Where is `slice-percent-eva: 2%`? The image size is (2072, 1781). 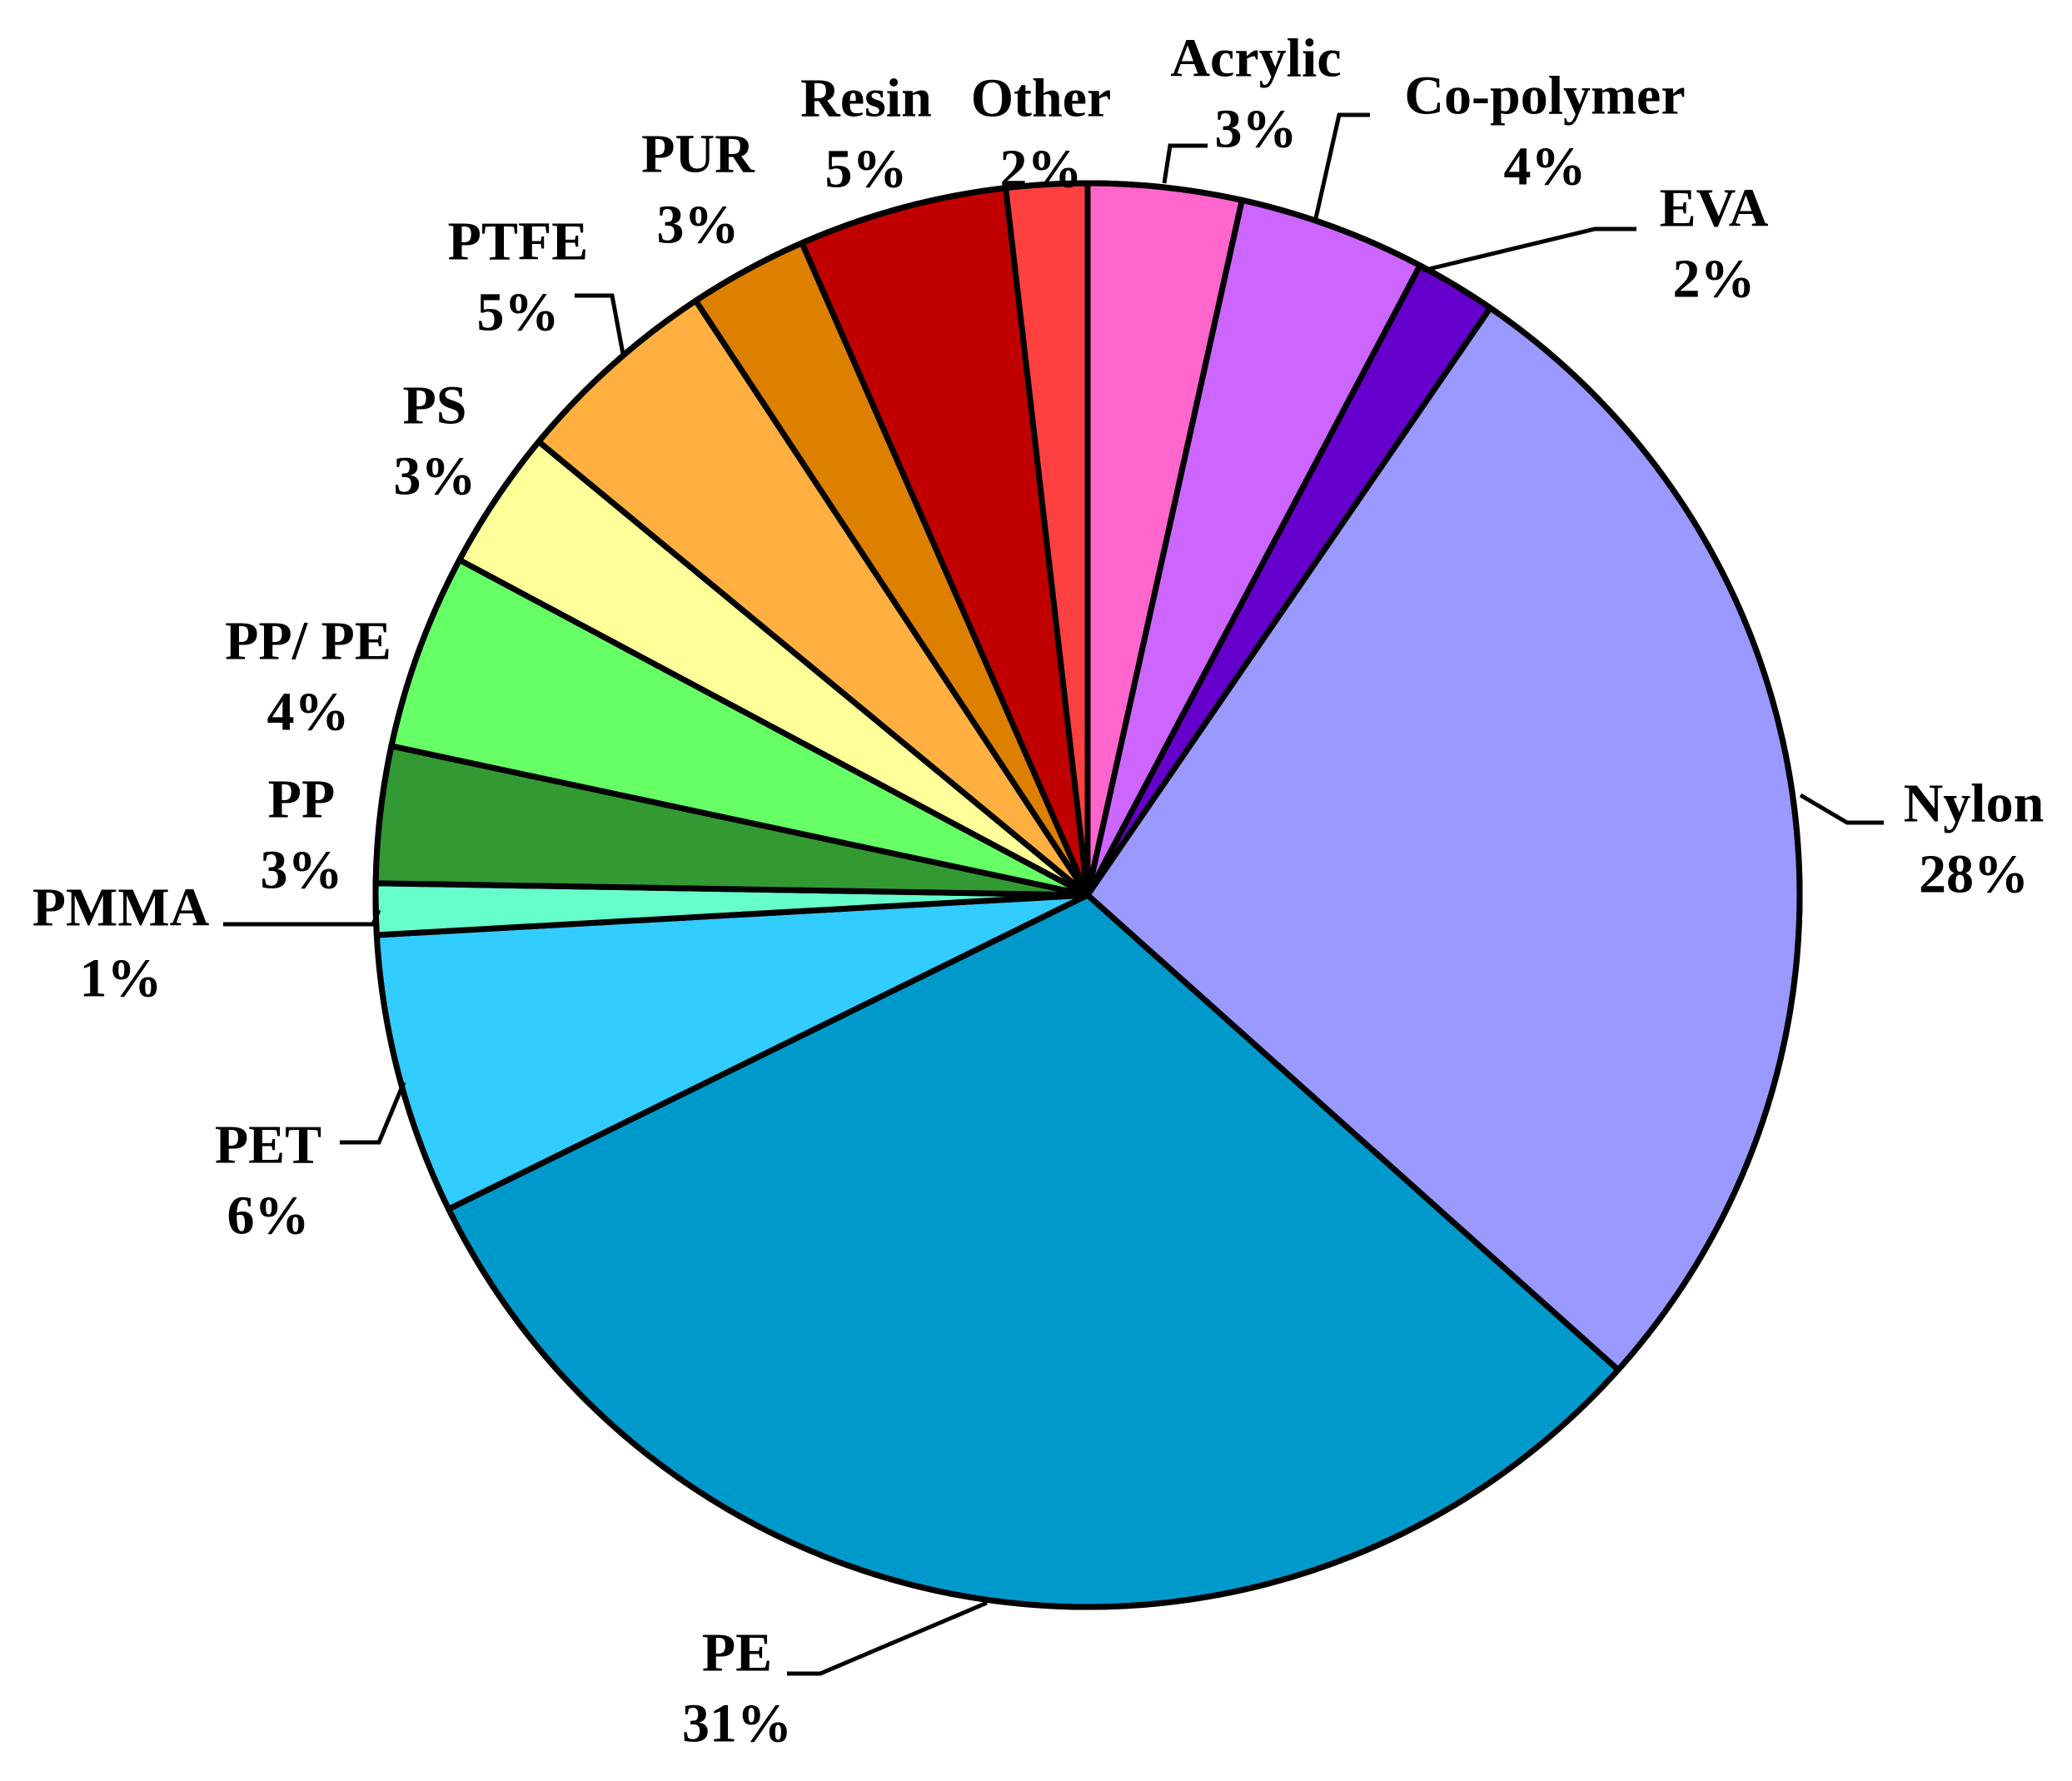 slice-percent-eva: 2% is located at coordinates (1714, 279).